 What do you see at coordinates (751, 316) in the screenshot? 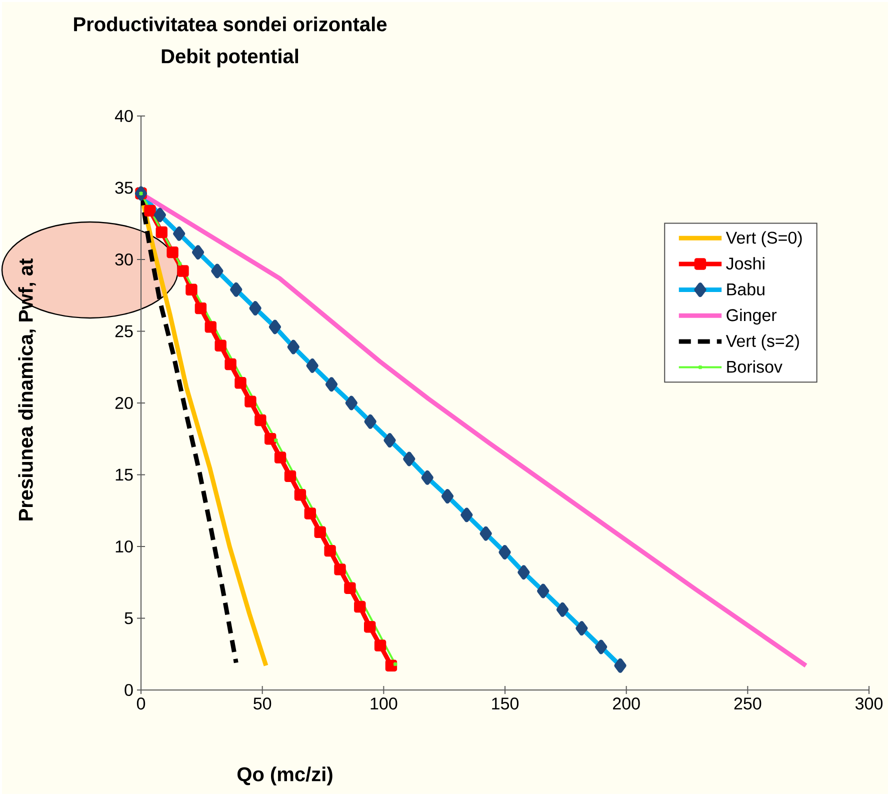
I see `legend-label: Ginger` at bounding box center [751, 316].